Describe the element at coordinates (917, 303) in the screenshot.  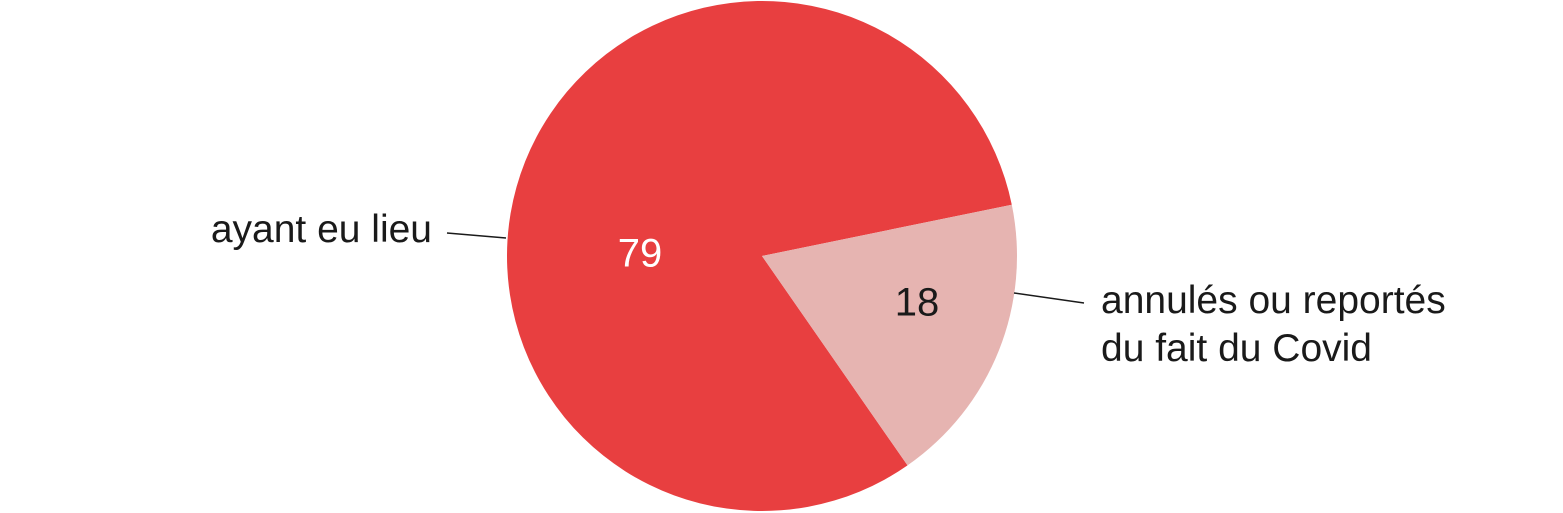
I see `slice-value-label-2: 18` at that location.